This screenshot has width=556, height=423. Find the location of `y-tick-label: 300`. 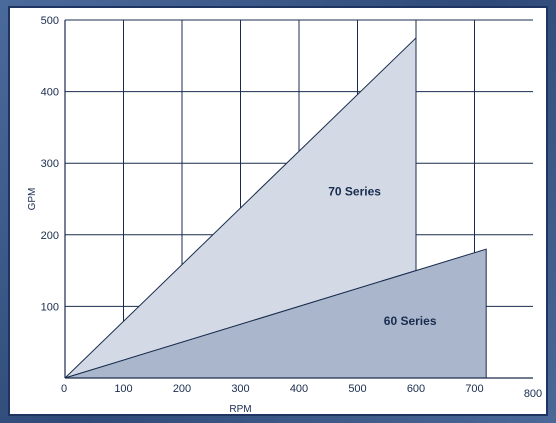

y-tick-label: 300 is located at coordinates (50, 164).